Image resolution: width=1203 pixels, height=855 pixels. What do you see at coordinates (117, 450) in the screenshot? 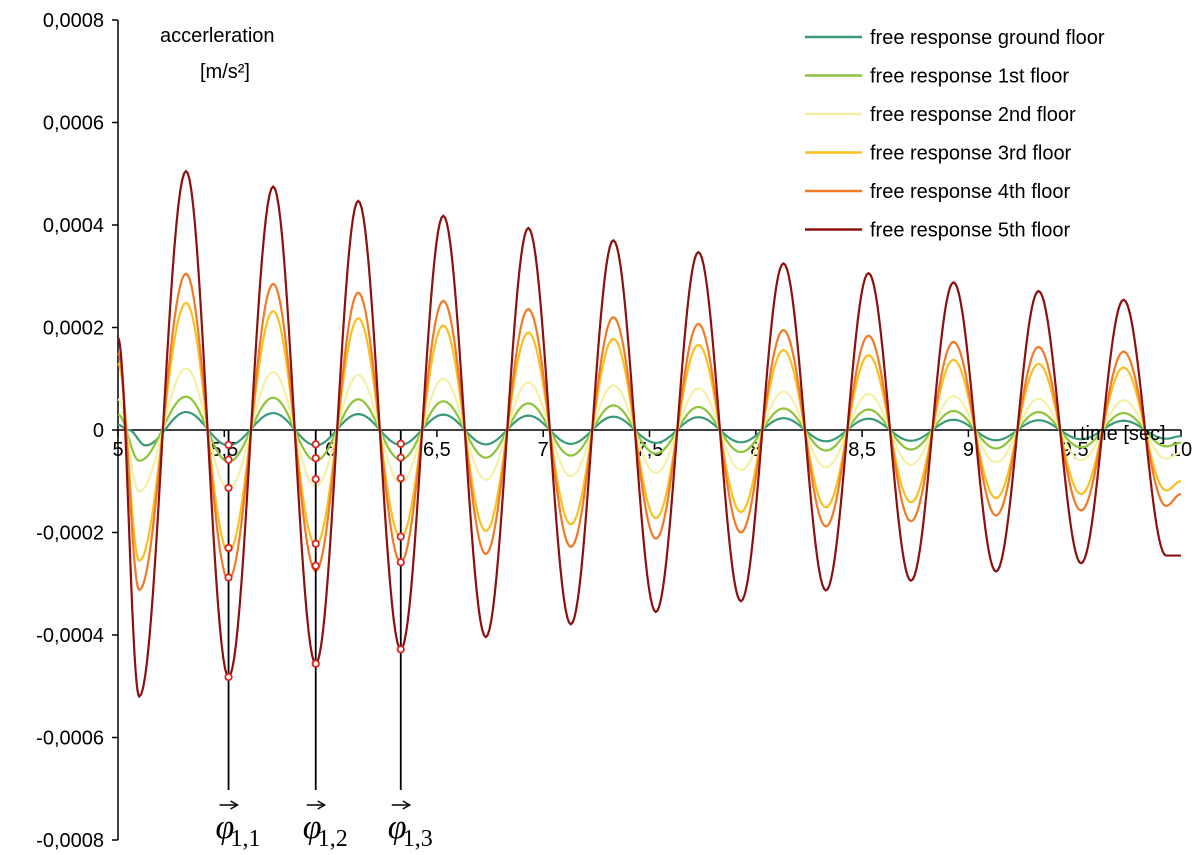
I see `x-tick-label: 5` at bounding box center [117, 450].